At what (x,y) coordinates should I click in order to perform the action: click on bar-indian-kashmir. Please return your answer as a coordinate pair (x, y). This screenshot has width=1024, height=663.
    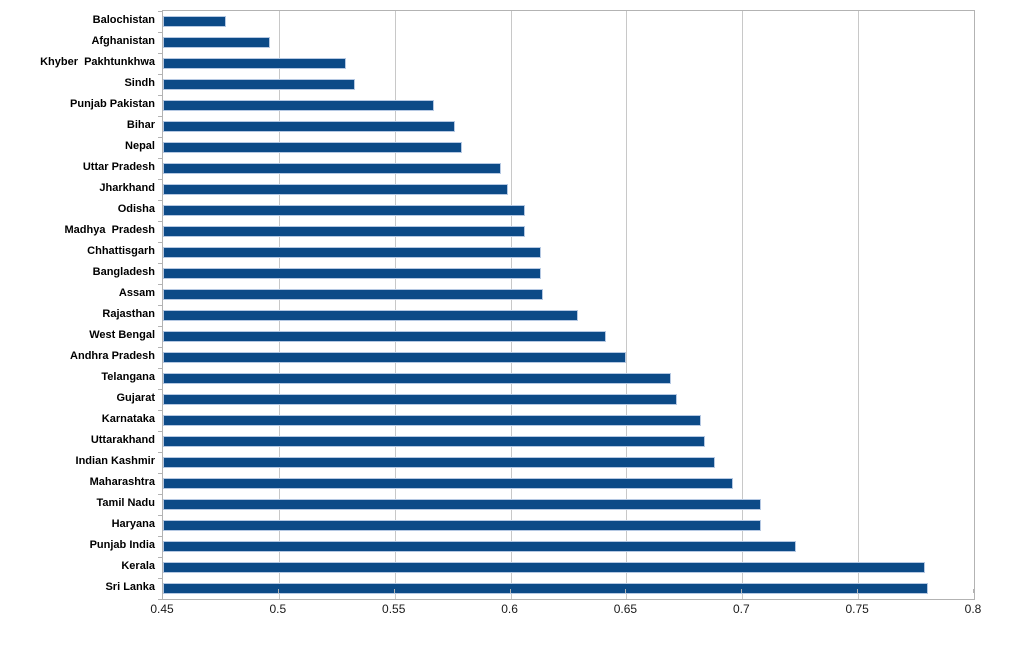
    Looking at the image, I should click on (439, 462).